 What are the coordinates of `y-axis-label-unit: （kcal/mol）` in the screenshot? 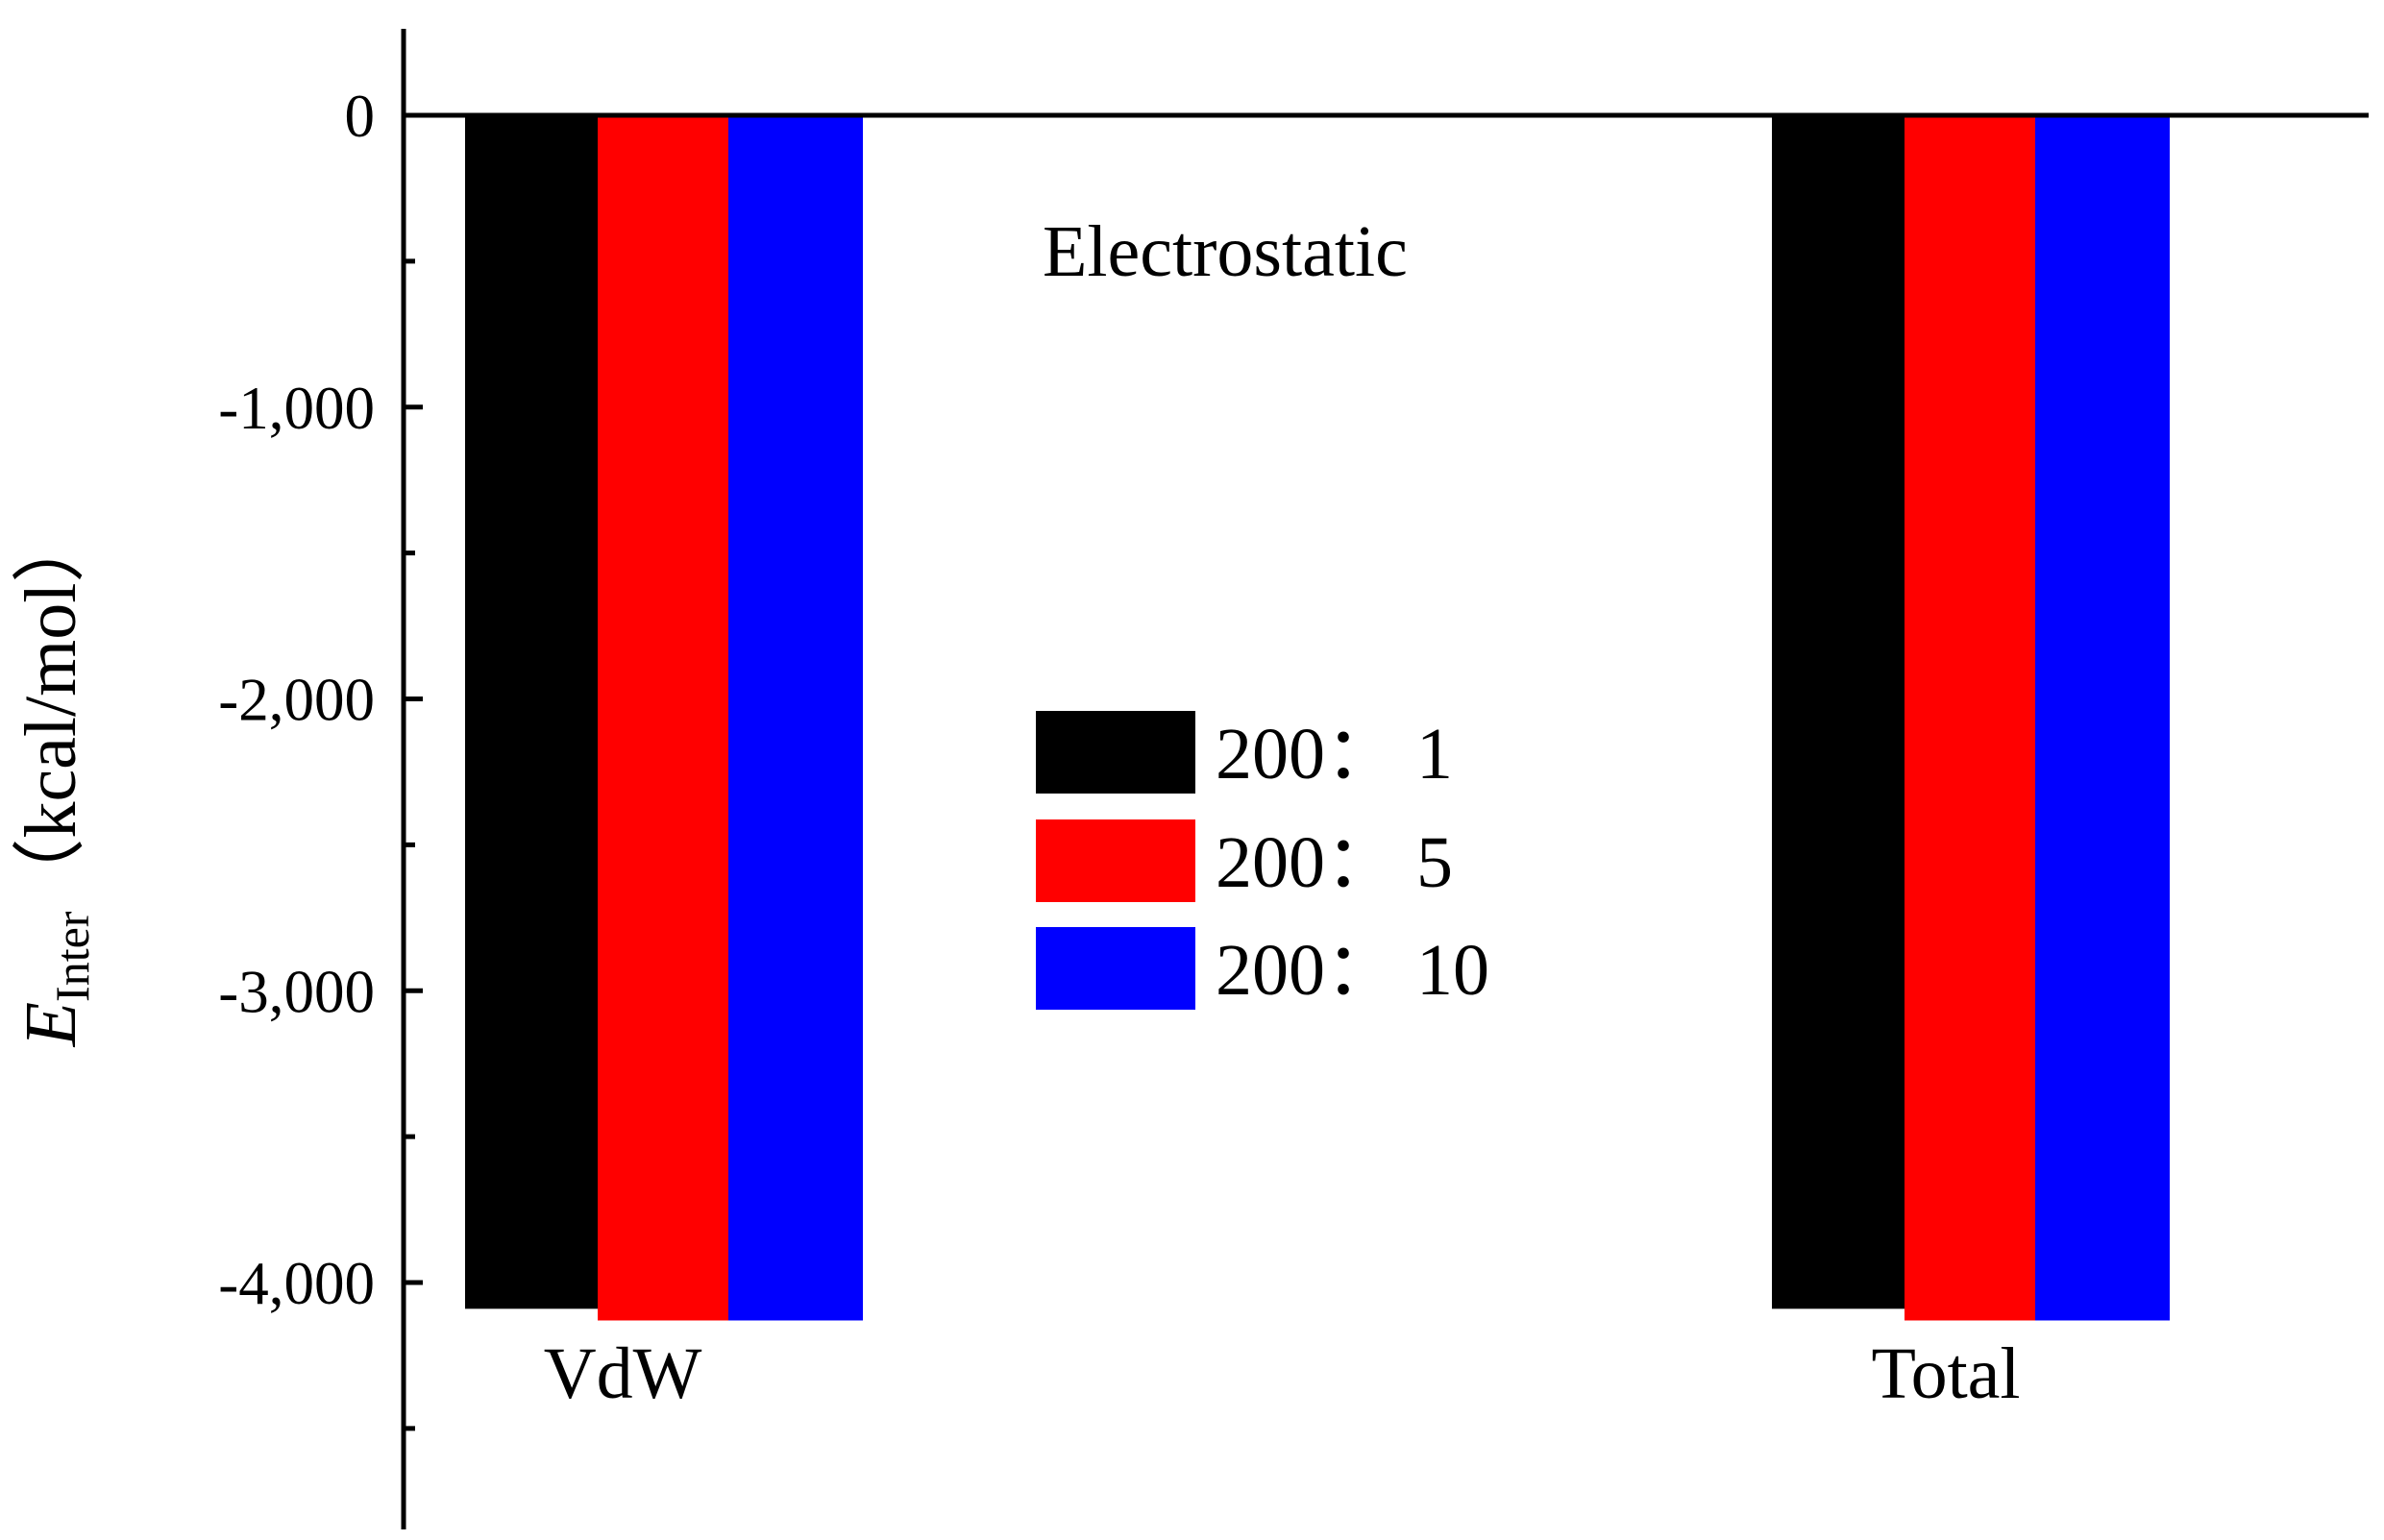 It's located at (51, 711).